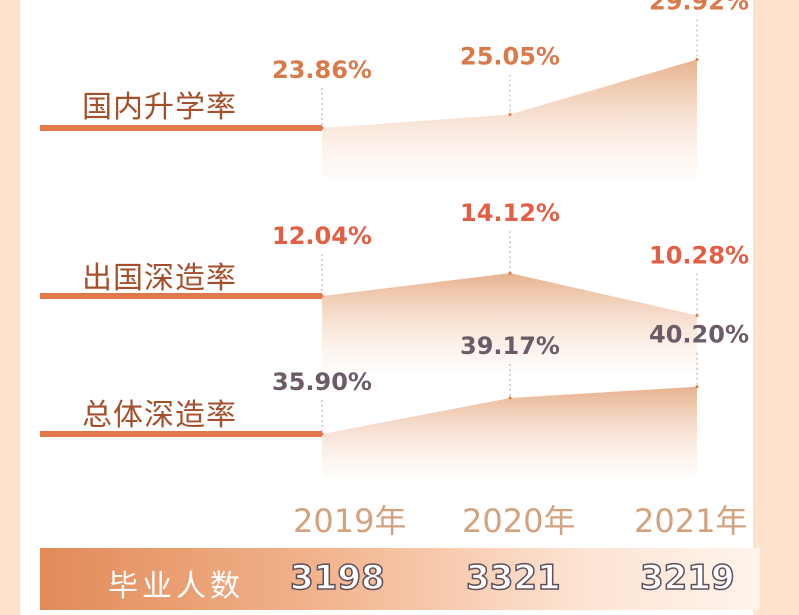  What do you see at coordinates (322, 382) in the screenshot?
I see `value-label-s3-p1: 35.90%` at bounding box center [322, 382].